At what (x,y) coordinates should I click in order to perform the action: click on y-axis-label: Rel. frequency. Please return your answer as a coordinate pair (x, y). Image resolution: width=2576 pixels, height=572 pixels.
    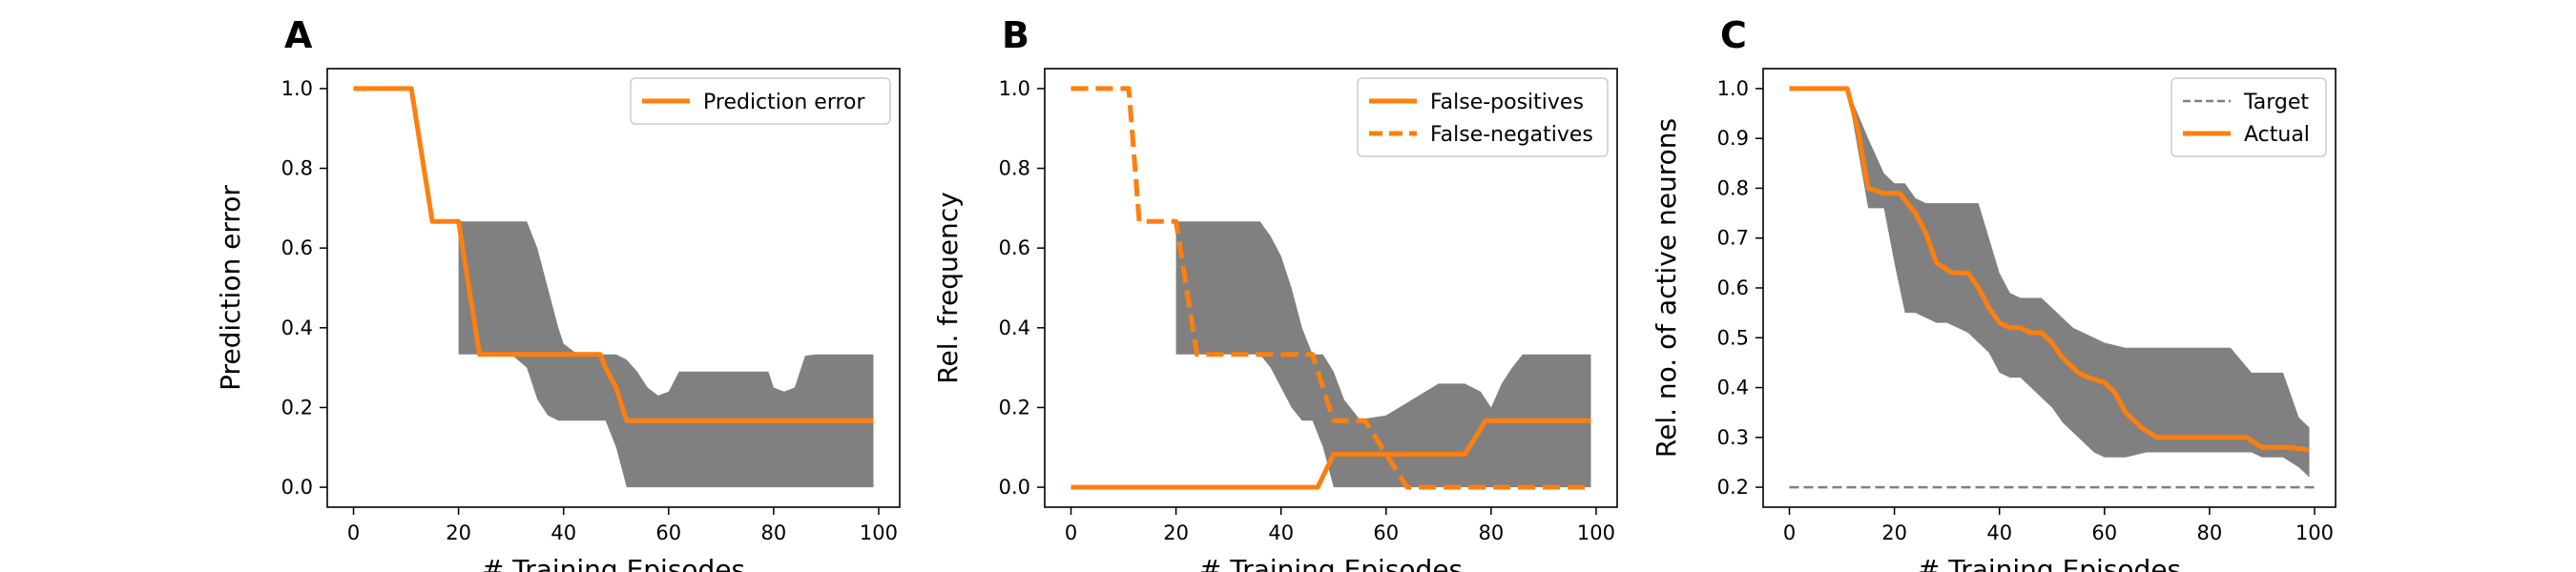
    Looking at the image, I should click on (948, 287).